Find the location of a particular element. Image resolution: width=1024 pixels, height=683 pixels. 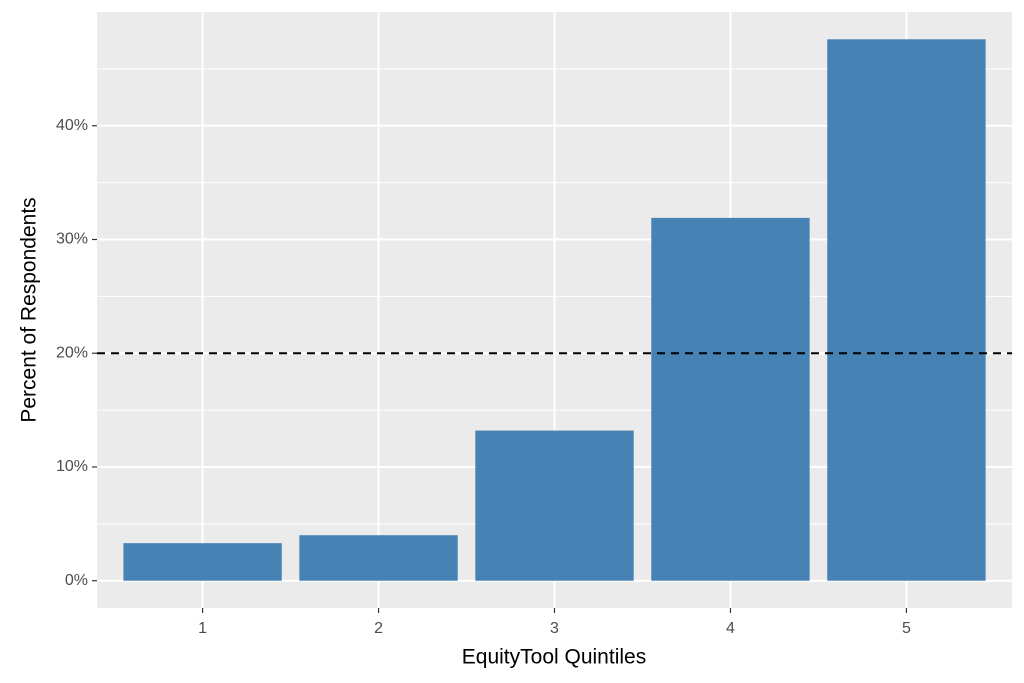

x-axis-title: EquityTool Quintiles is located at coordinates (554, 657).